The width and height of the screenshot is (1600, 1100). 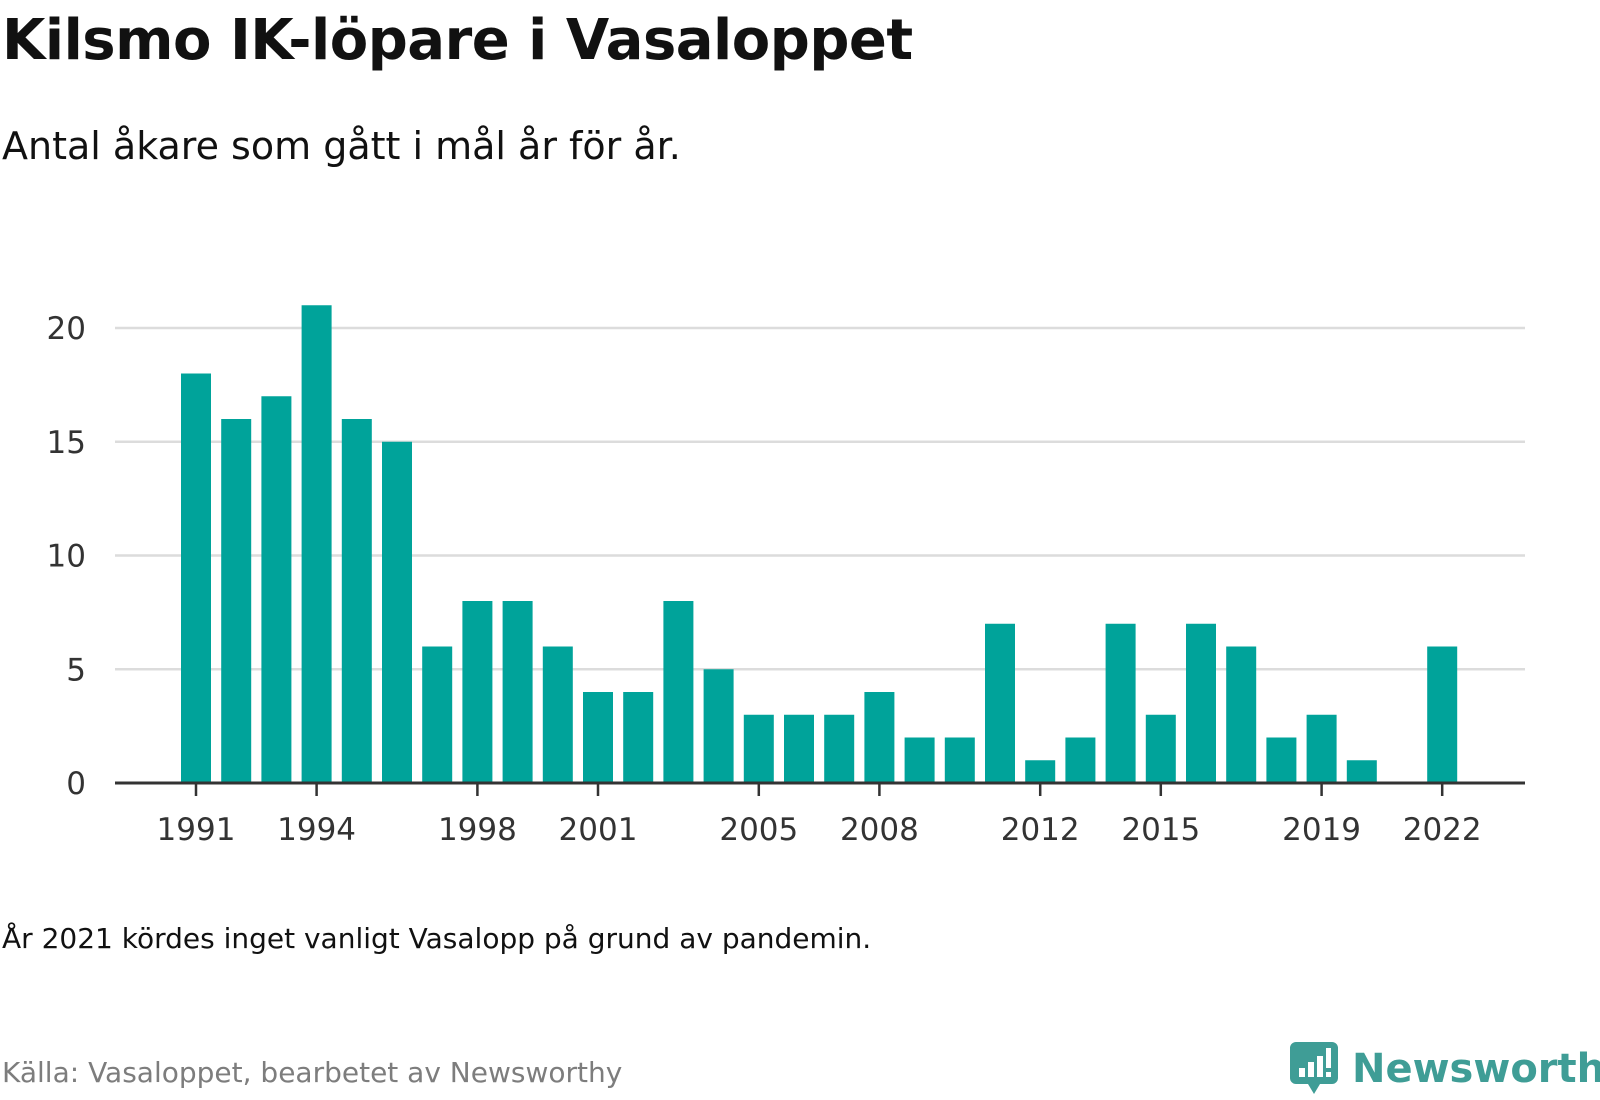 What do you see at coordinates (819, 815) in the screenshot?
I see `x-axis-ticks: 1991 1994 1998 2001 2005 2008 2012 2015 2019 2022` at bounding box center [819, 815].